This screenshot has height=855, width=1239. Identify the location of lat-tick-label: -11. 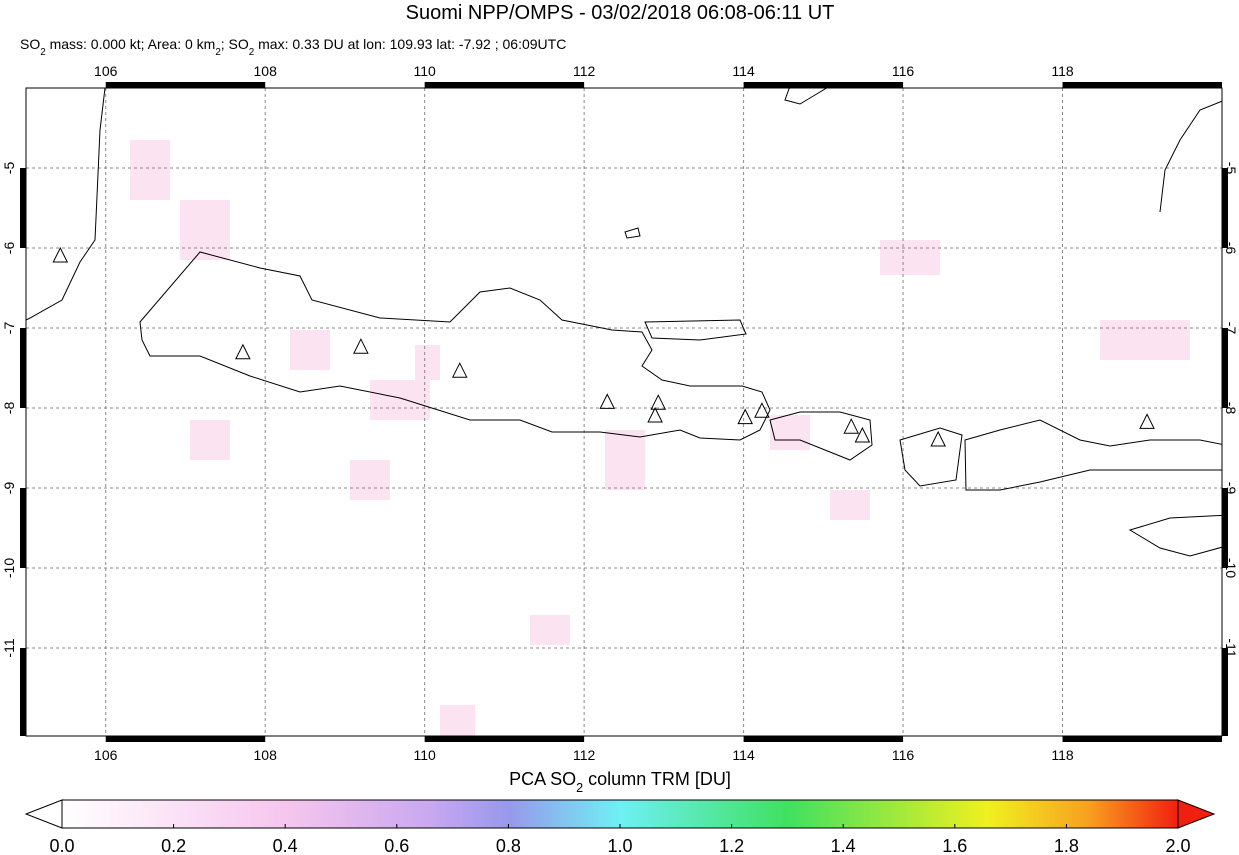
(9, 647).